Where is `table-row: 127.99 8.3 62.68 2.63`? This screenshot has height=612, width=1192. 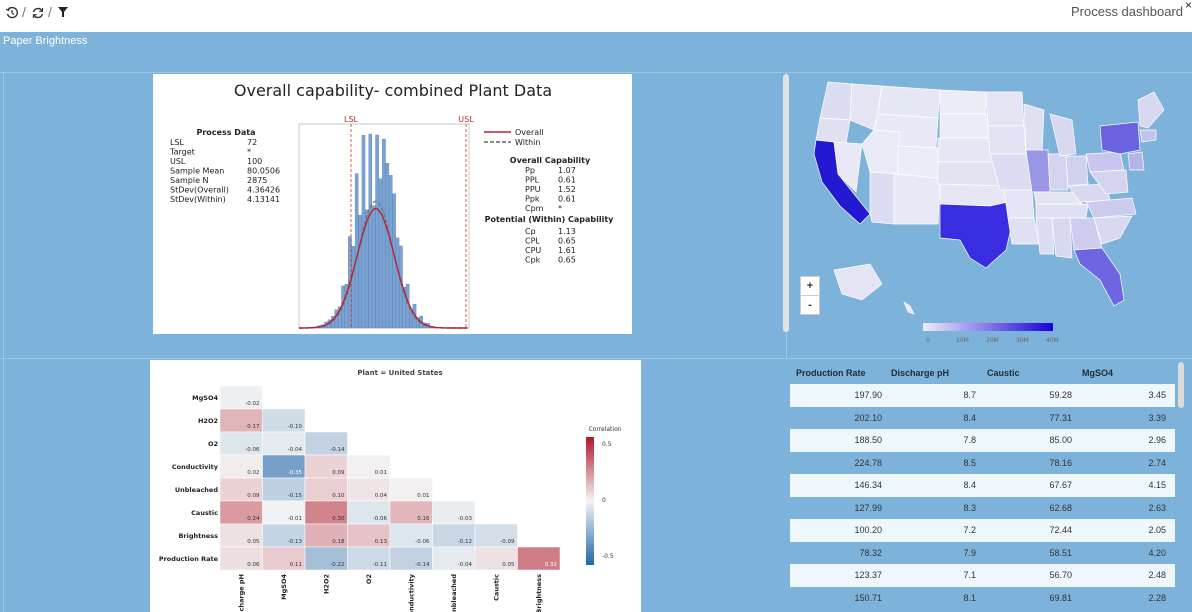
table-row: 127.99 8.3 62.68 2.63 is located at coordinates (982, 507).